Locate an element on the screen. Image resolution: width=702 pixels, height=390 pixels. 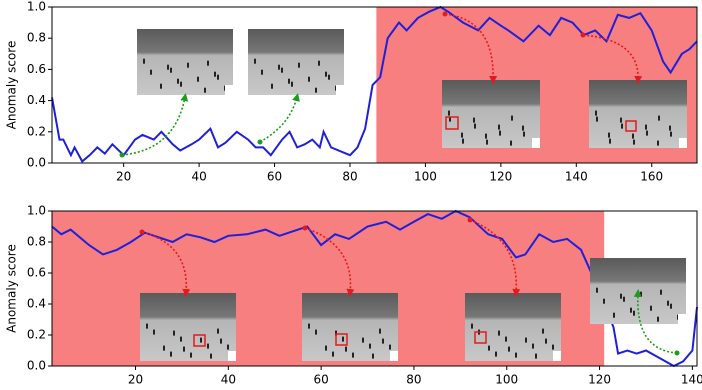
y-tick-label: 0.0 is located at coordinates (36, 366).